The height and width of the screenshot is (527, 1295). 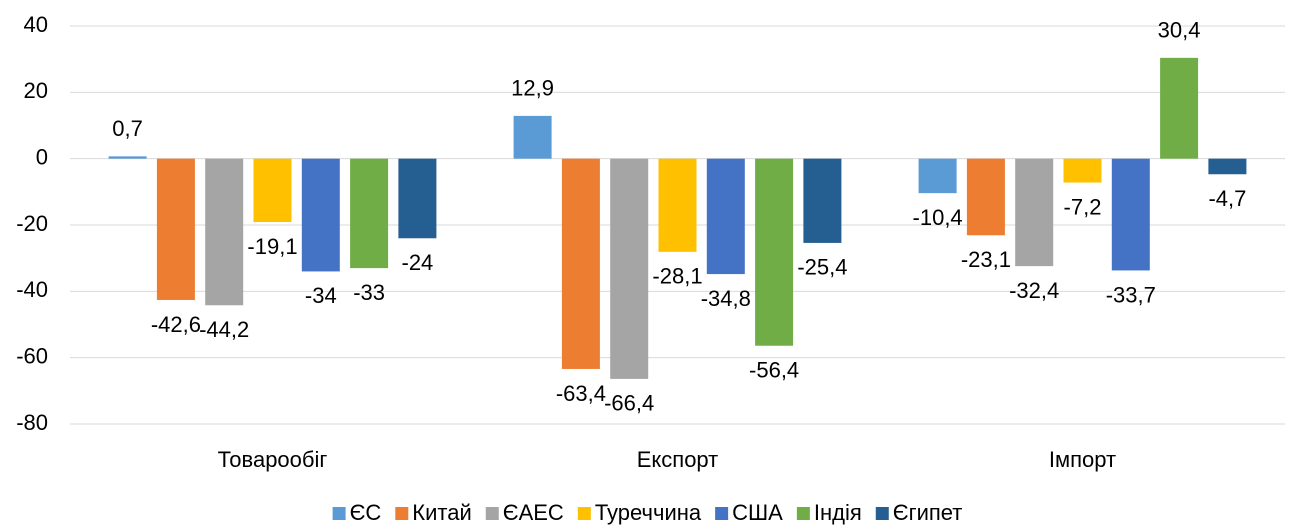 What do you see at coordinates (678, 459) in the screenshot?
I see `x-tick-label: Експорт` at bounding box center [678, 459].